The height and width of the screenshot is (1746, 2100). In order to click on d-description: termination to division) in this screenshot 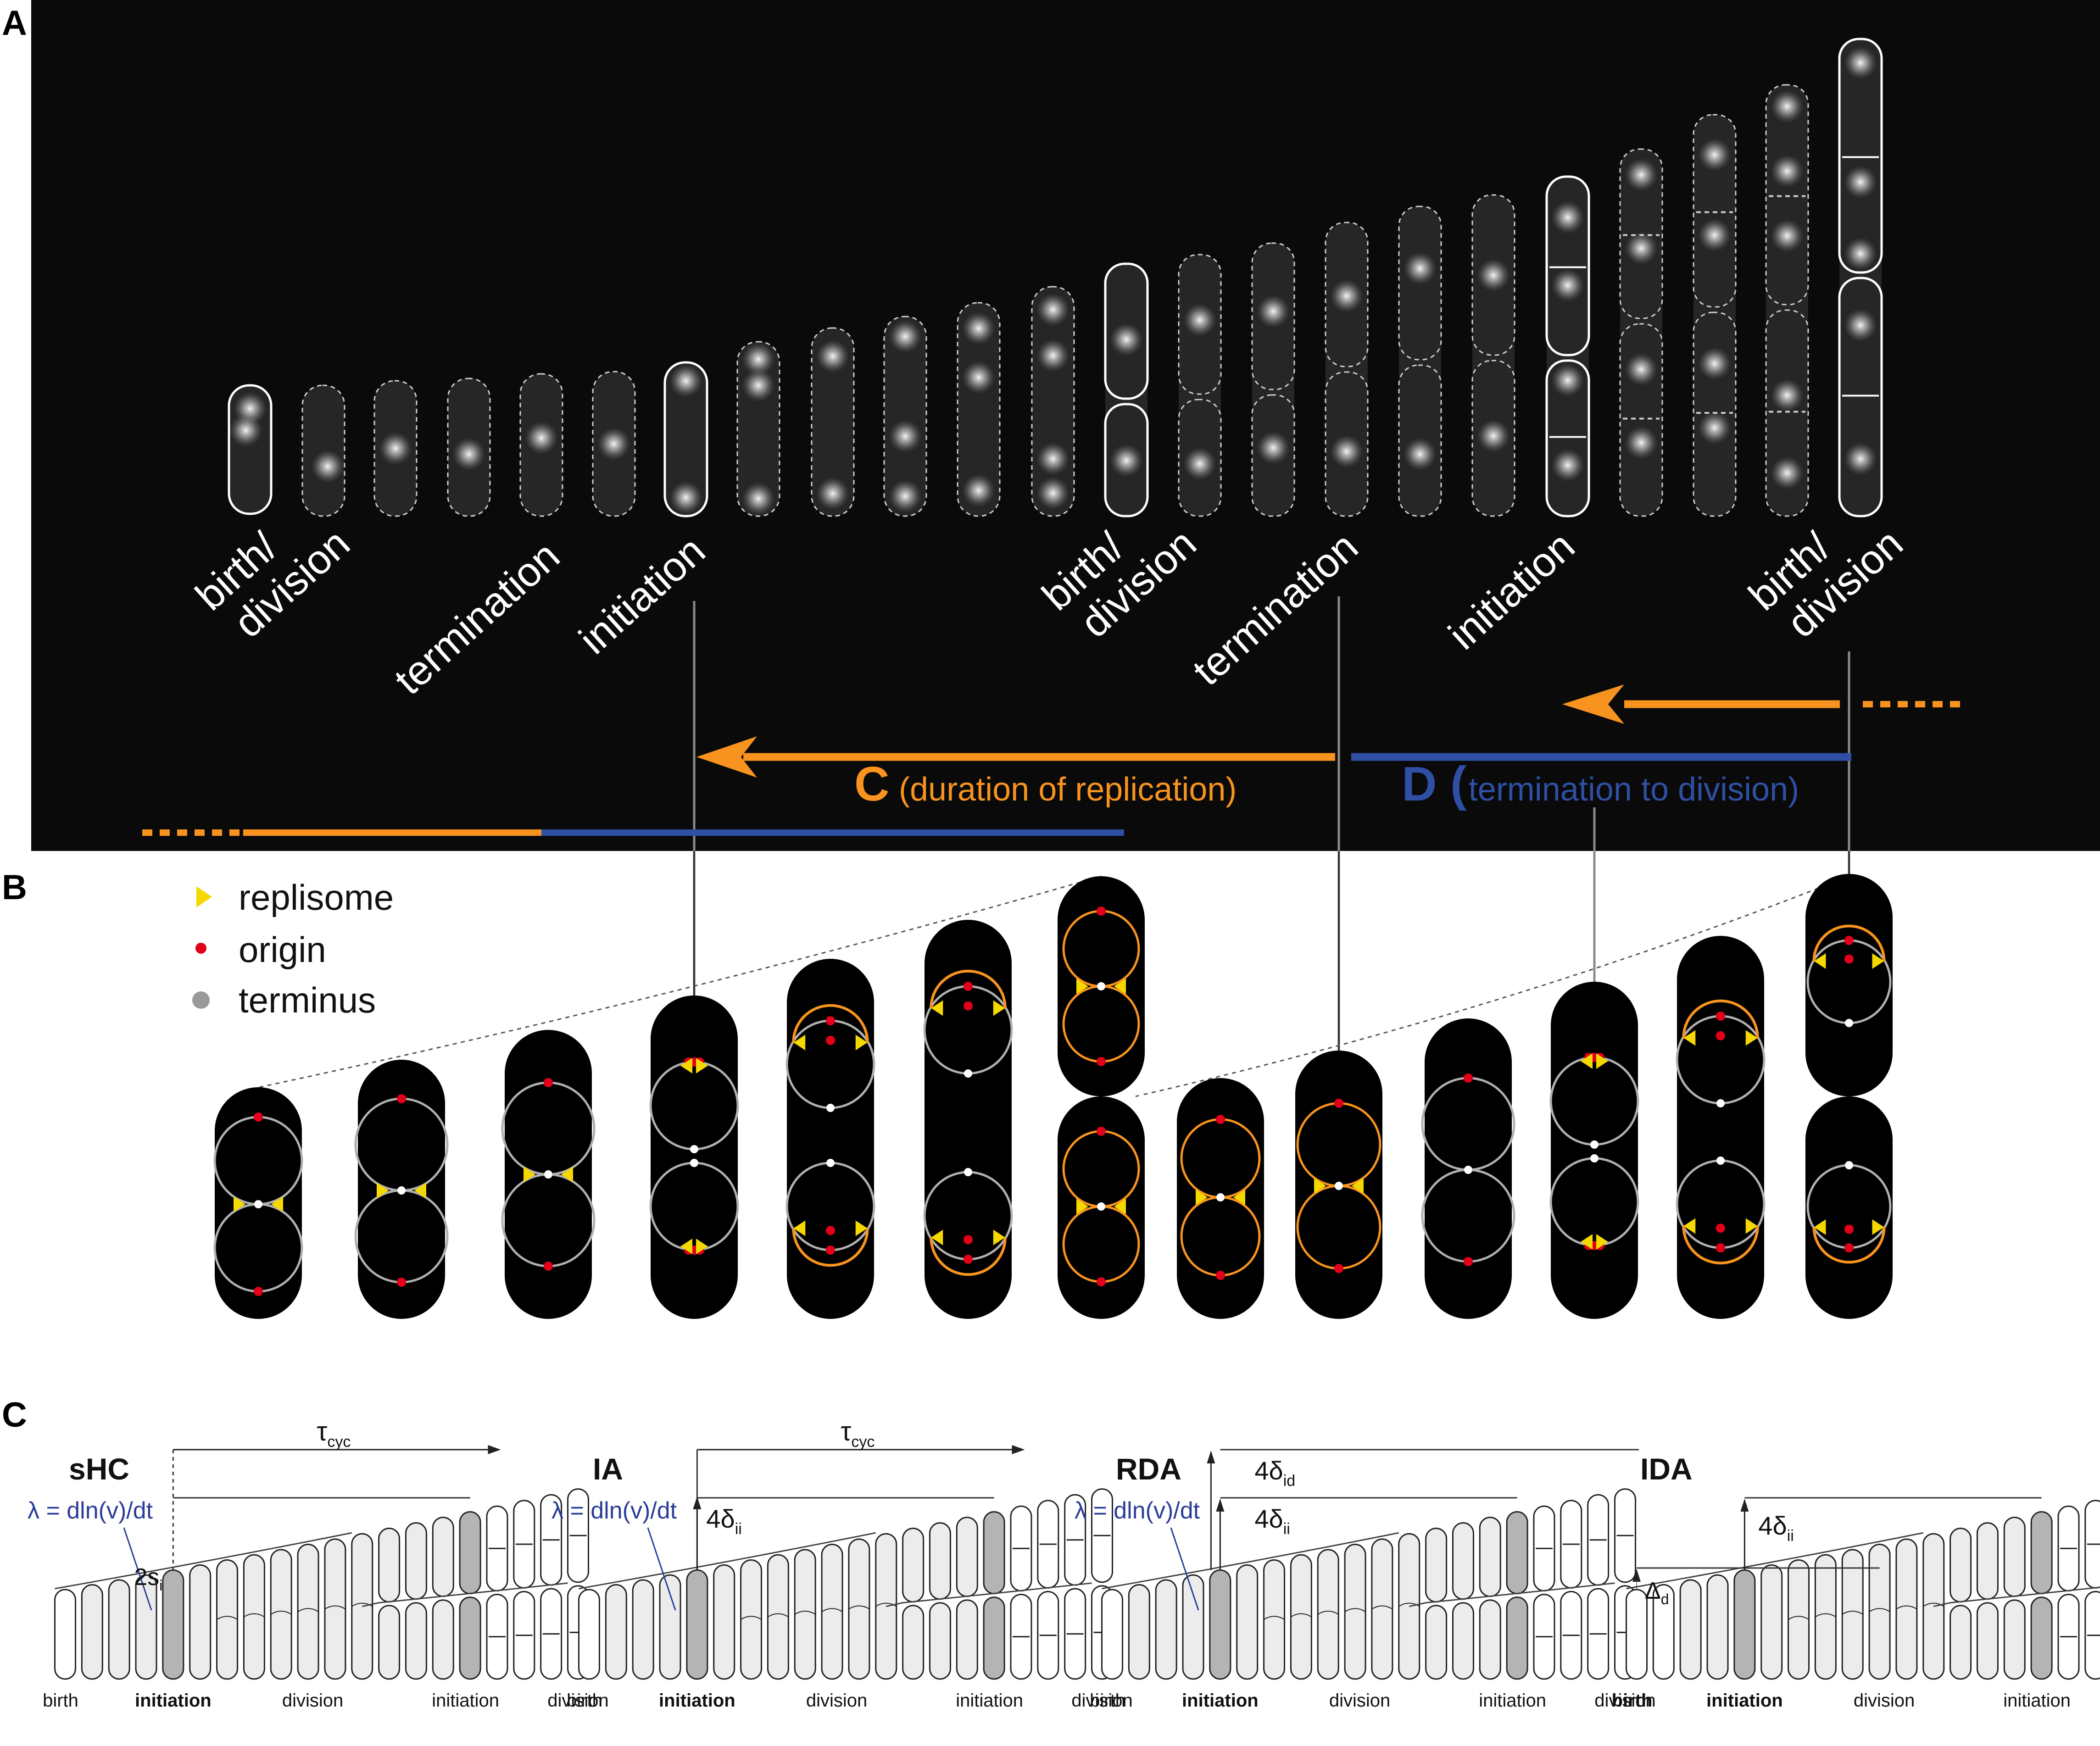, I will do `click(1634, 789)`.